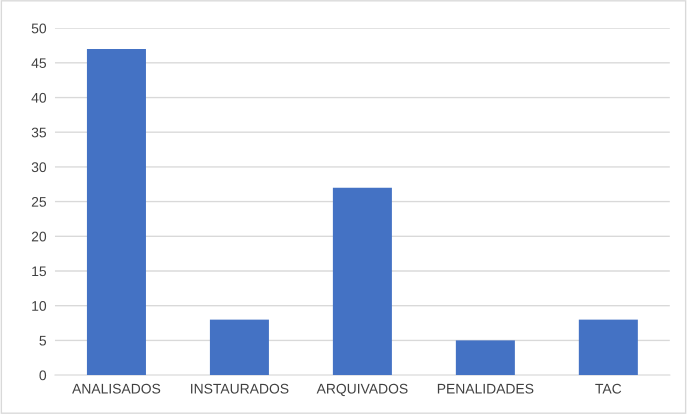  I want to click on y-tick-label: 25, so click(39, 201).